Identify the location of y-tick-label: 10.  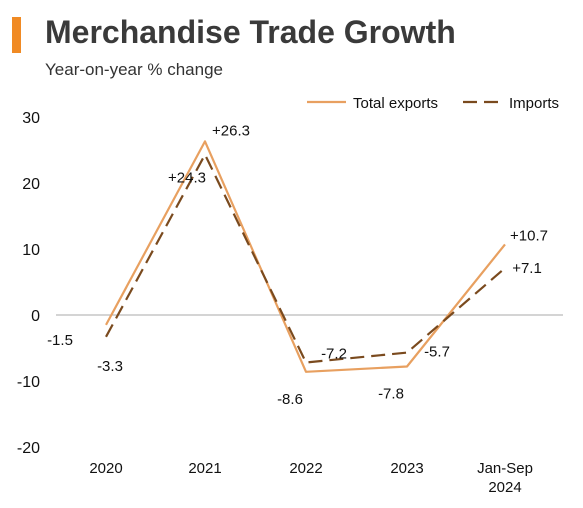
(31, 250).